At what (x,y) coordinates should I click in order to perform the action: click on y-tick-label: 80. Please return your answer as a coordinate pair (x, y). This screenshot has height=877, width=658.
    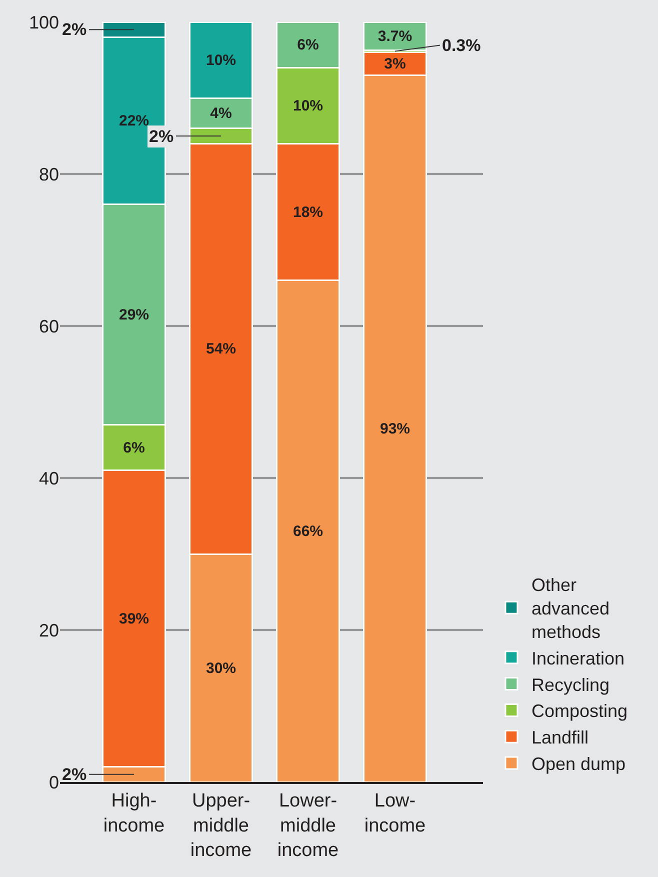
    Looking at the image, I should click on (48, 174).